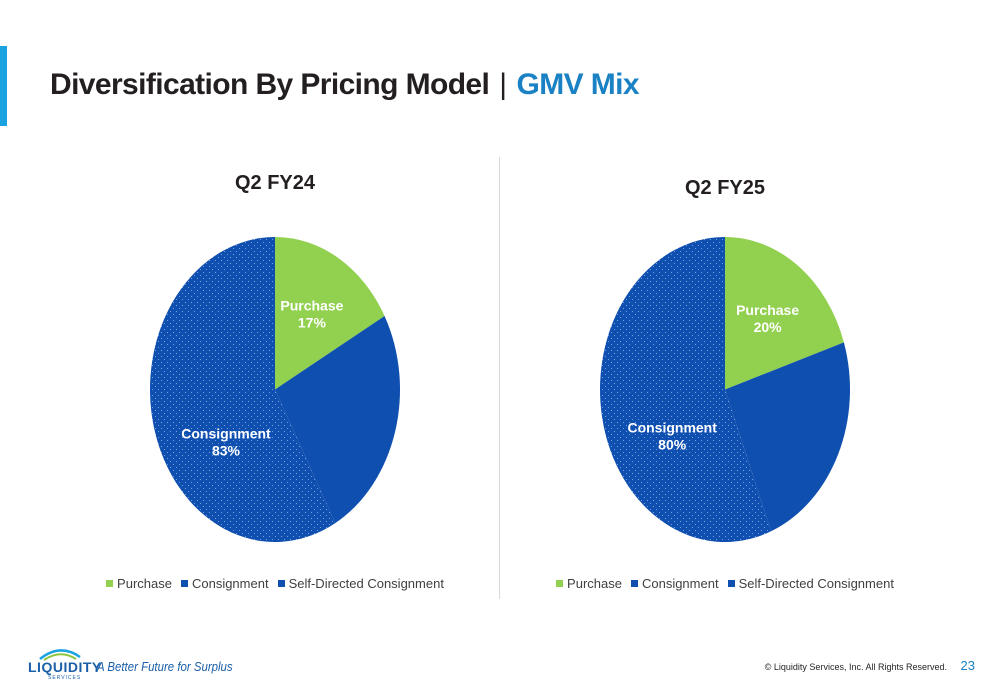 The image size is (1000, 685). Describe the element at coordinates (768, 327) in the screenshot. I see `slice-label-value: 20%` at that location.